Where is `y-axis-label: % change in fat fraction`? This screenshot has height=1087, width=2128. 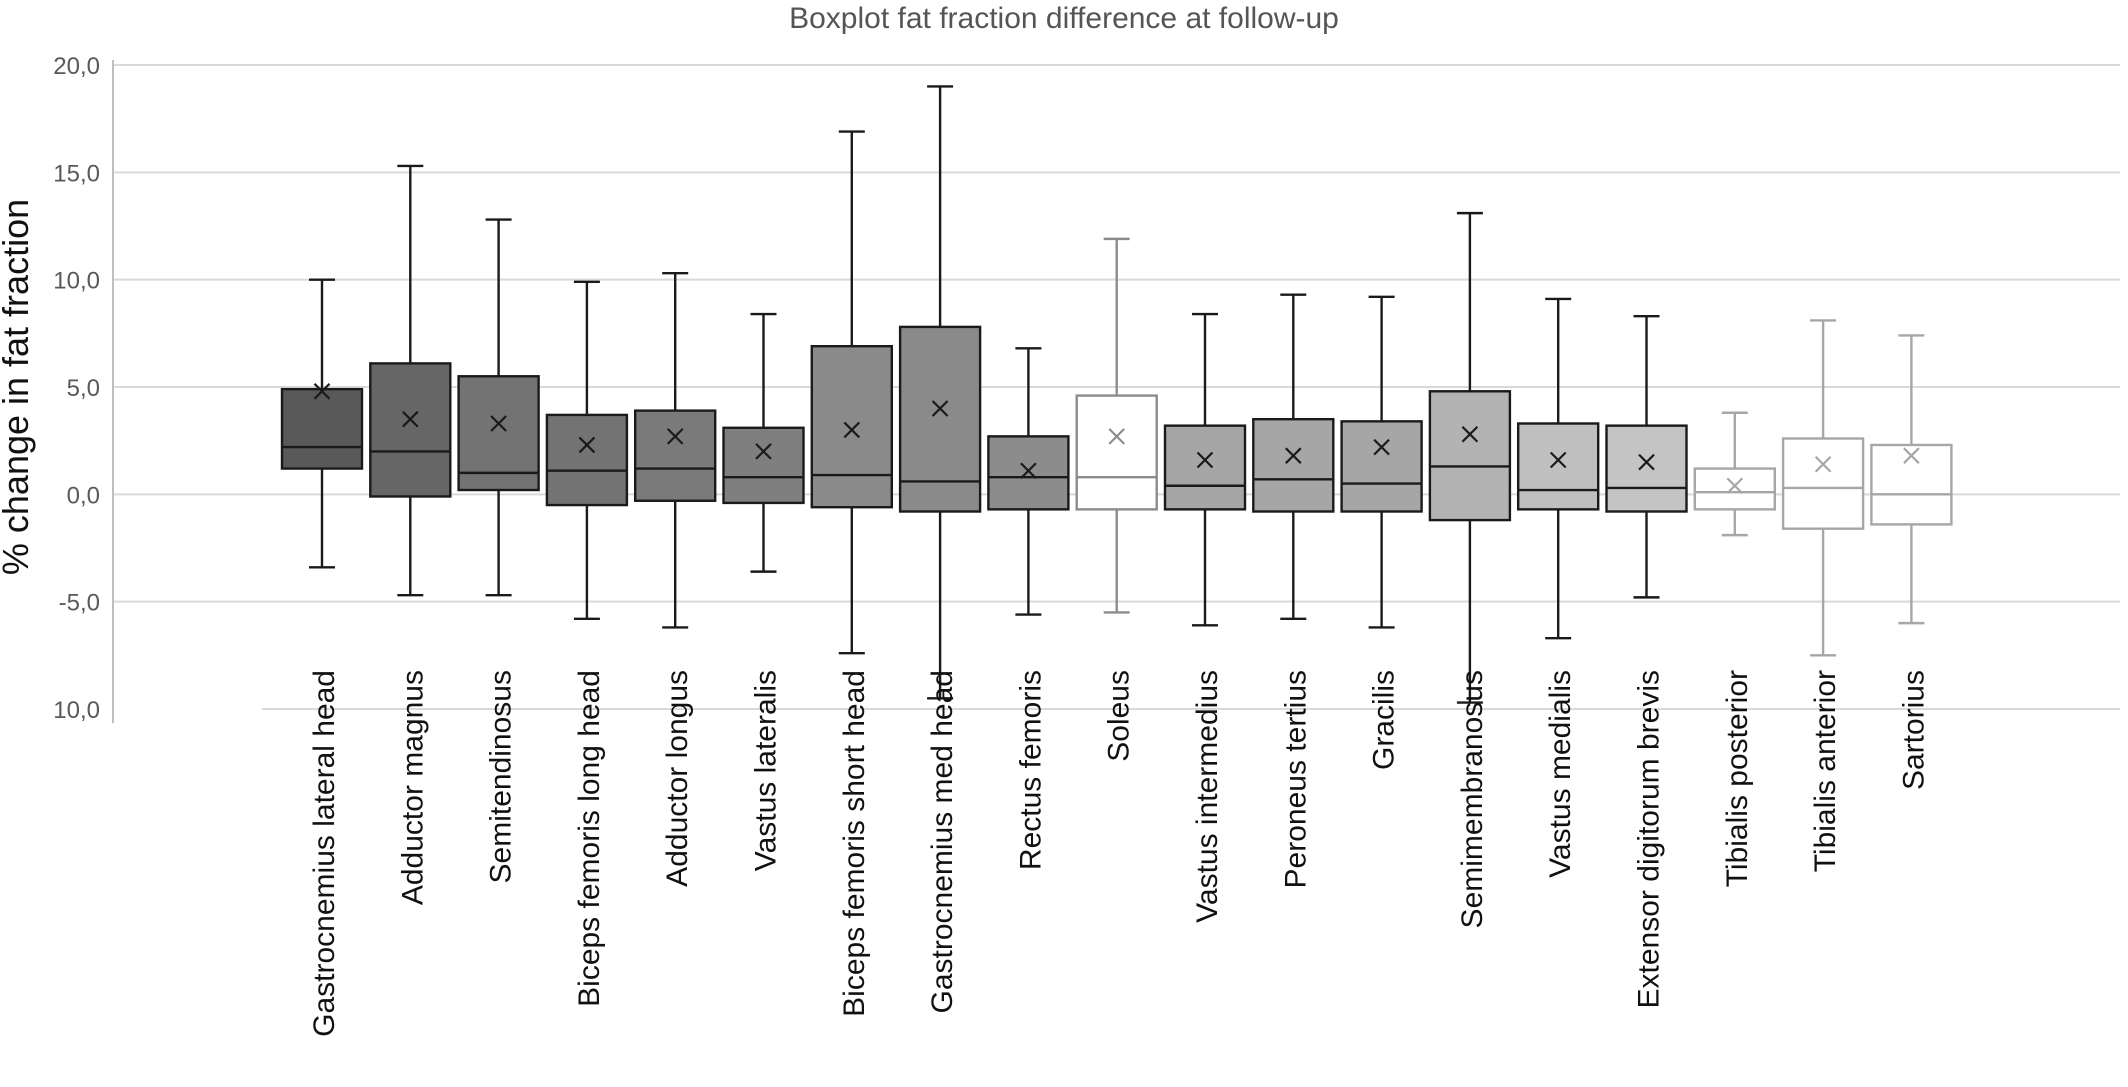
y-axis-label: % change in fat fraction is located at coordinates (18, 387).